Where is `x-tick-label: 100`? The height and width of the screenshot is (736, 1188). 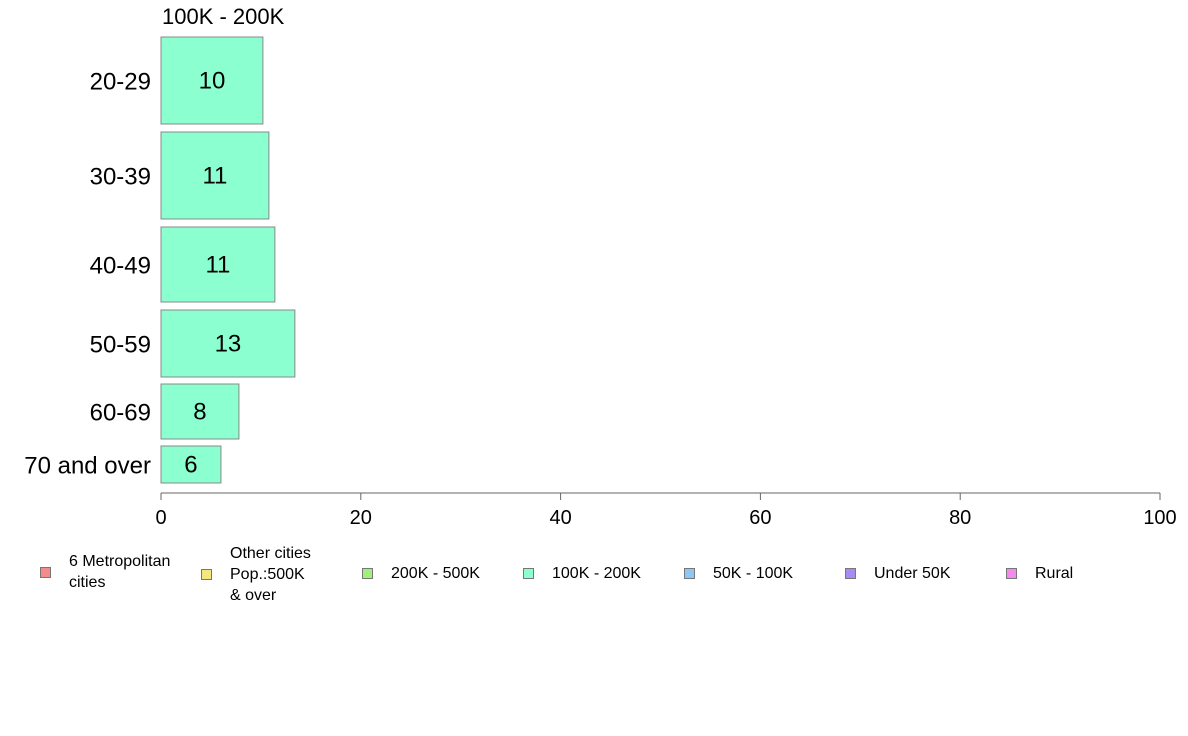 x-tick-label: 100 is located at coordinates (1159, 518).